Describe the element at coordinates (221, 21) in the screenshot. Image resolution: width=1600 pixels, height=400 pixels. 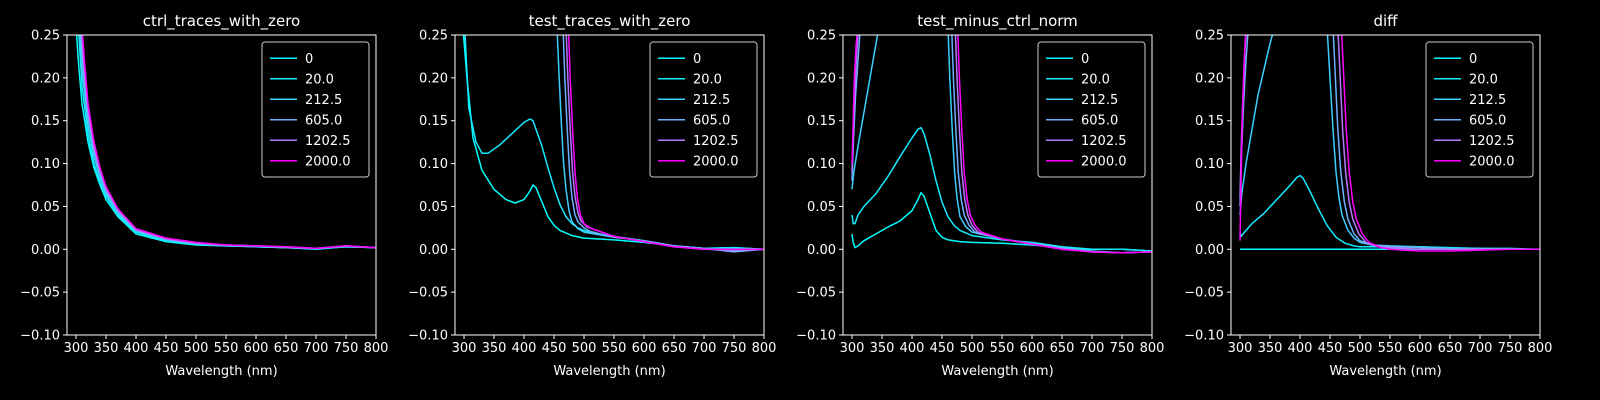
I see `chart-title: ctrl_traces_with_zero` at that location.